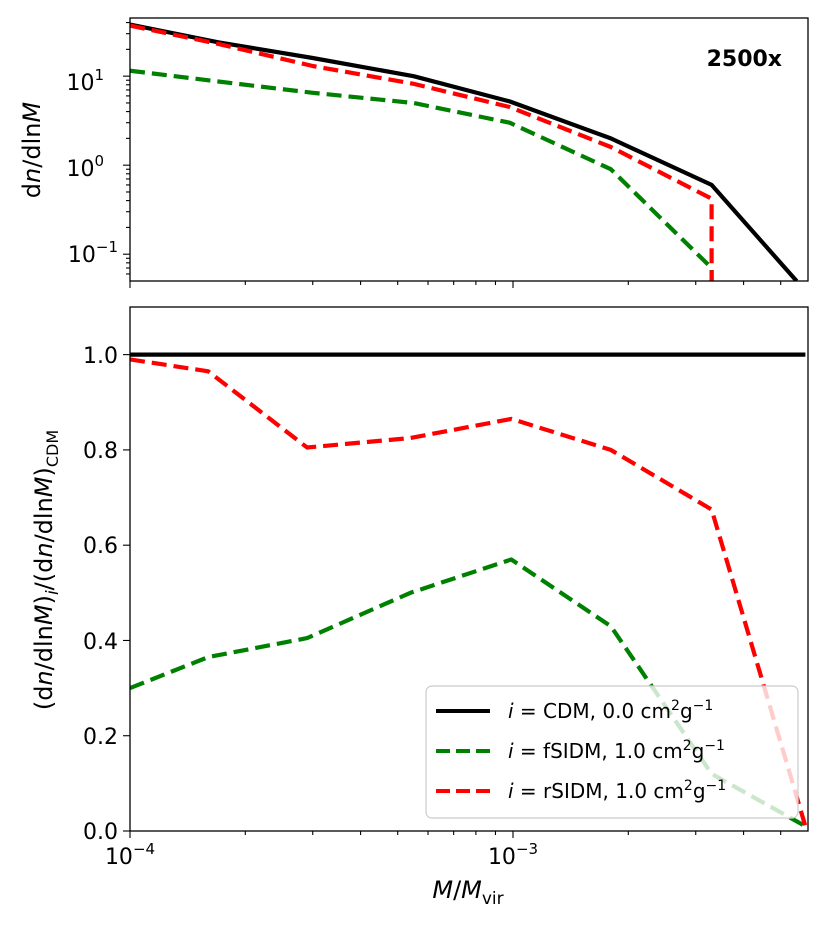  What do you see at coordinates (513, 855) in the screenshot?
I see `x-tick-label: 10⁻³` at bounding box center [513, 855].